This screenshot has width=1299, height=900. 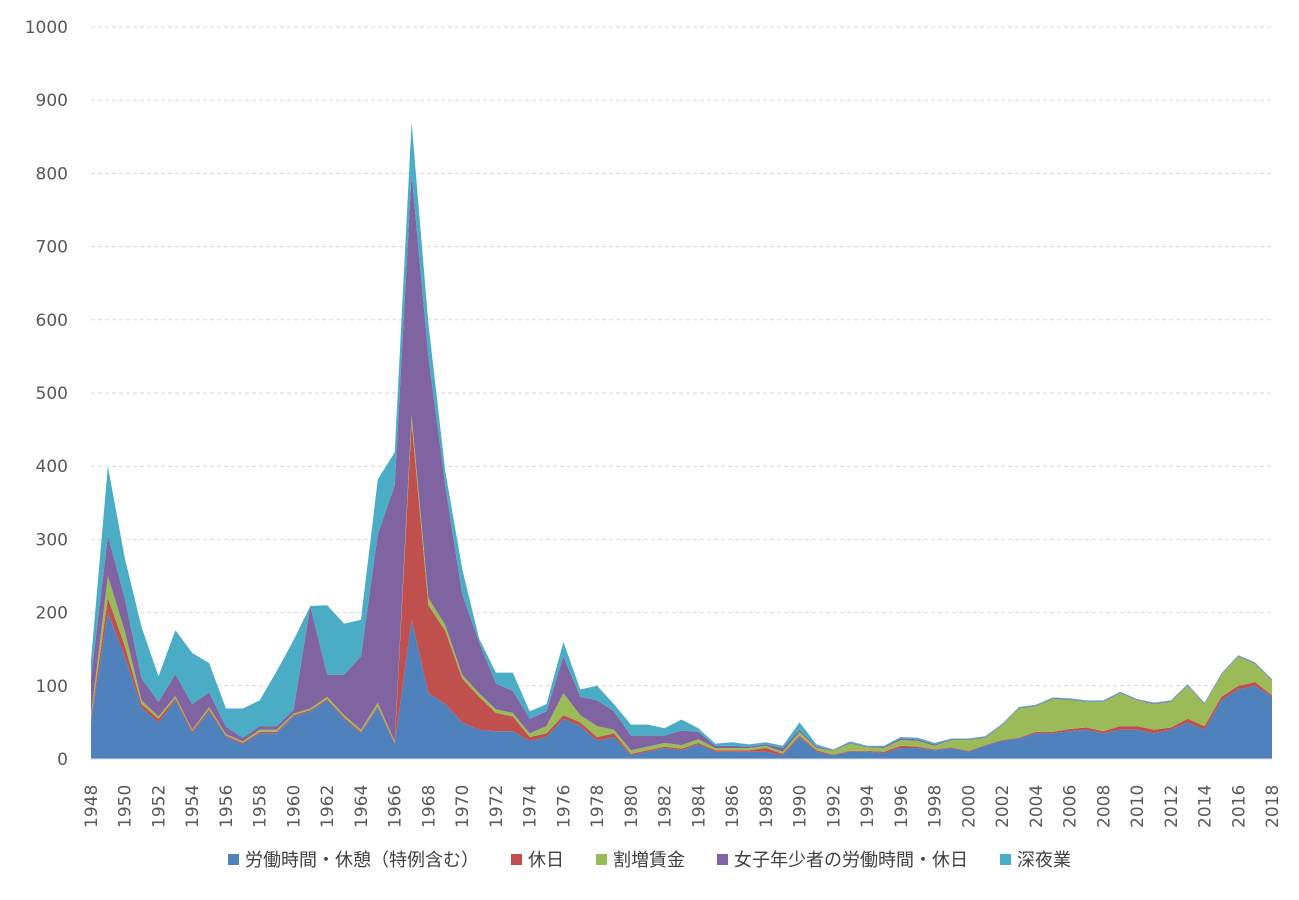 I want to click on x-tick-label: 2012, so click(x=1172, y=806).